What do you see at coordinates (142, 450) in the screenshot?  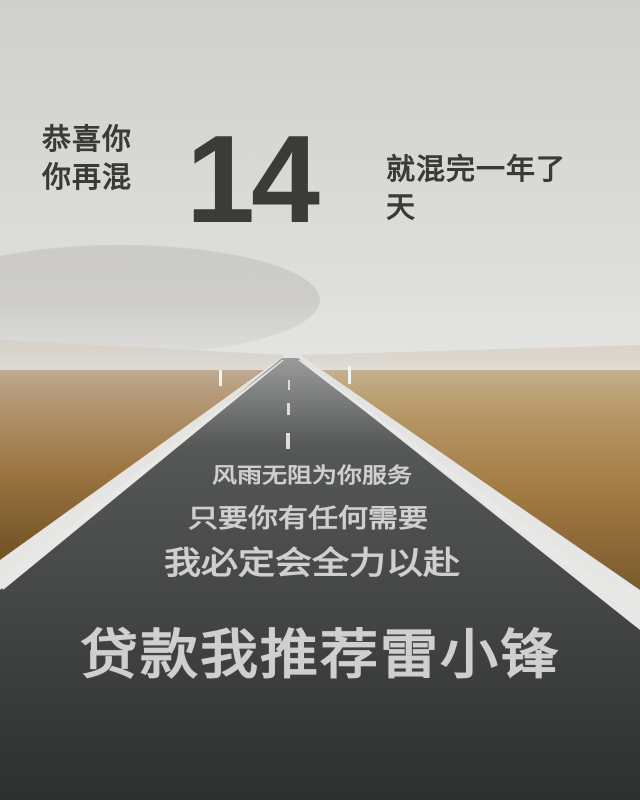 I see `left-field` at bounding box center [142, 450].